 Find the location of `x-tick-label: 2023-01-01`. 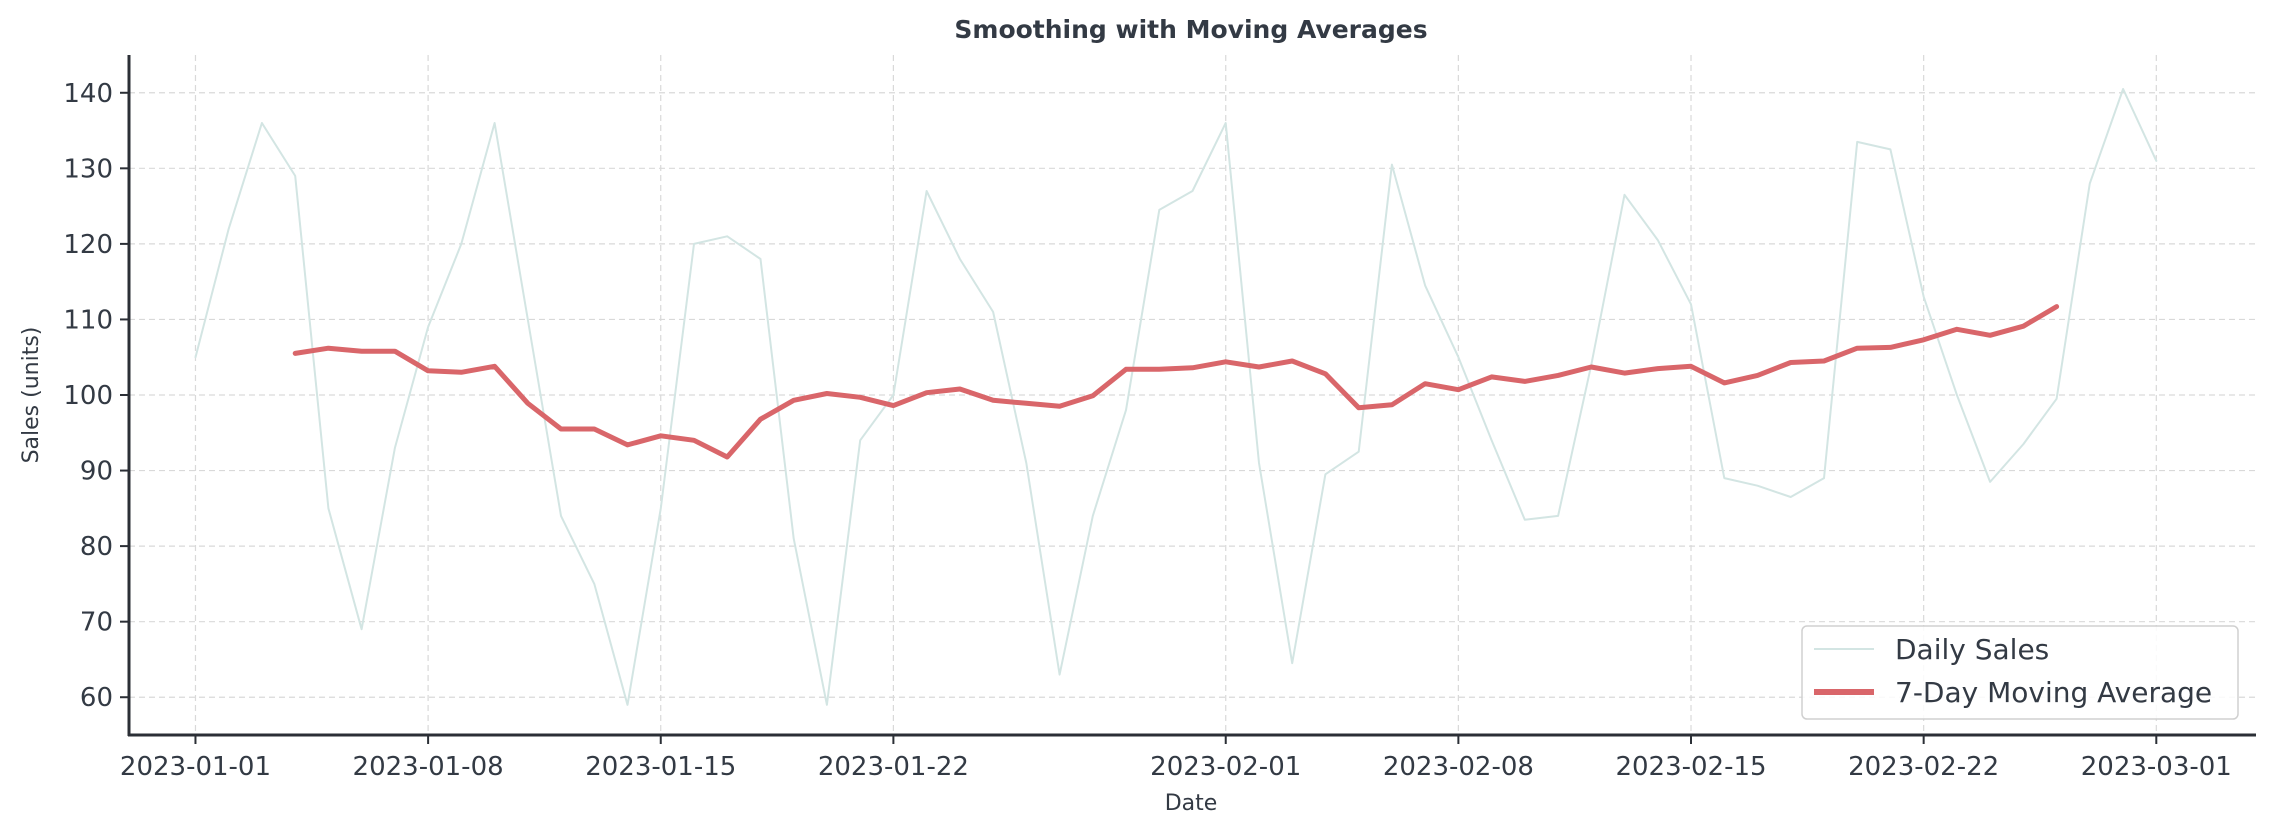

x-tick-label: 2023-01-01 is located at coordinates (195, 767).